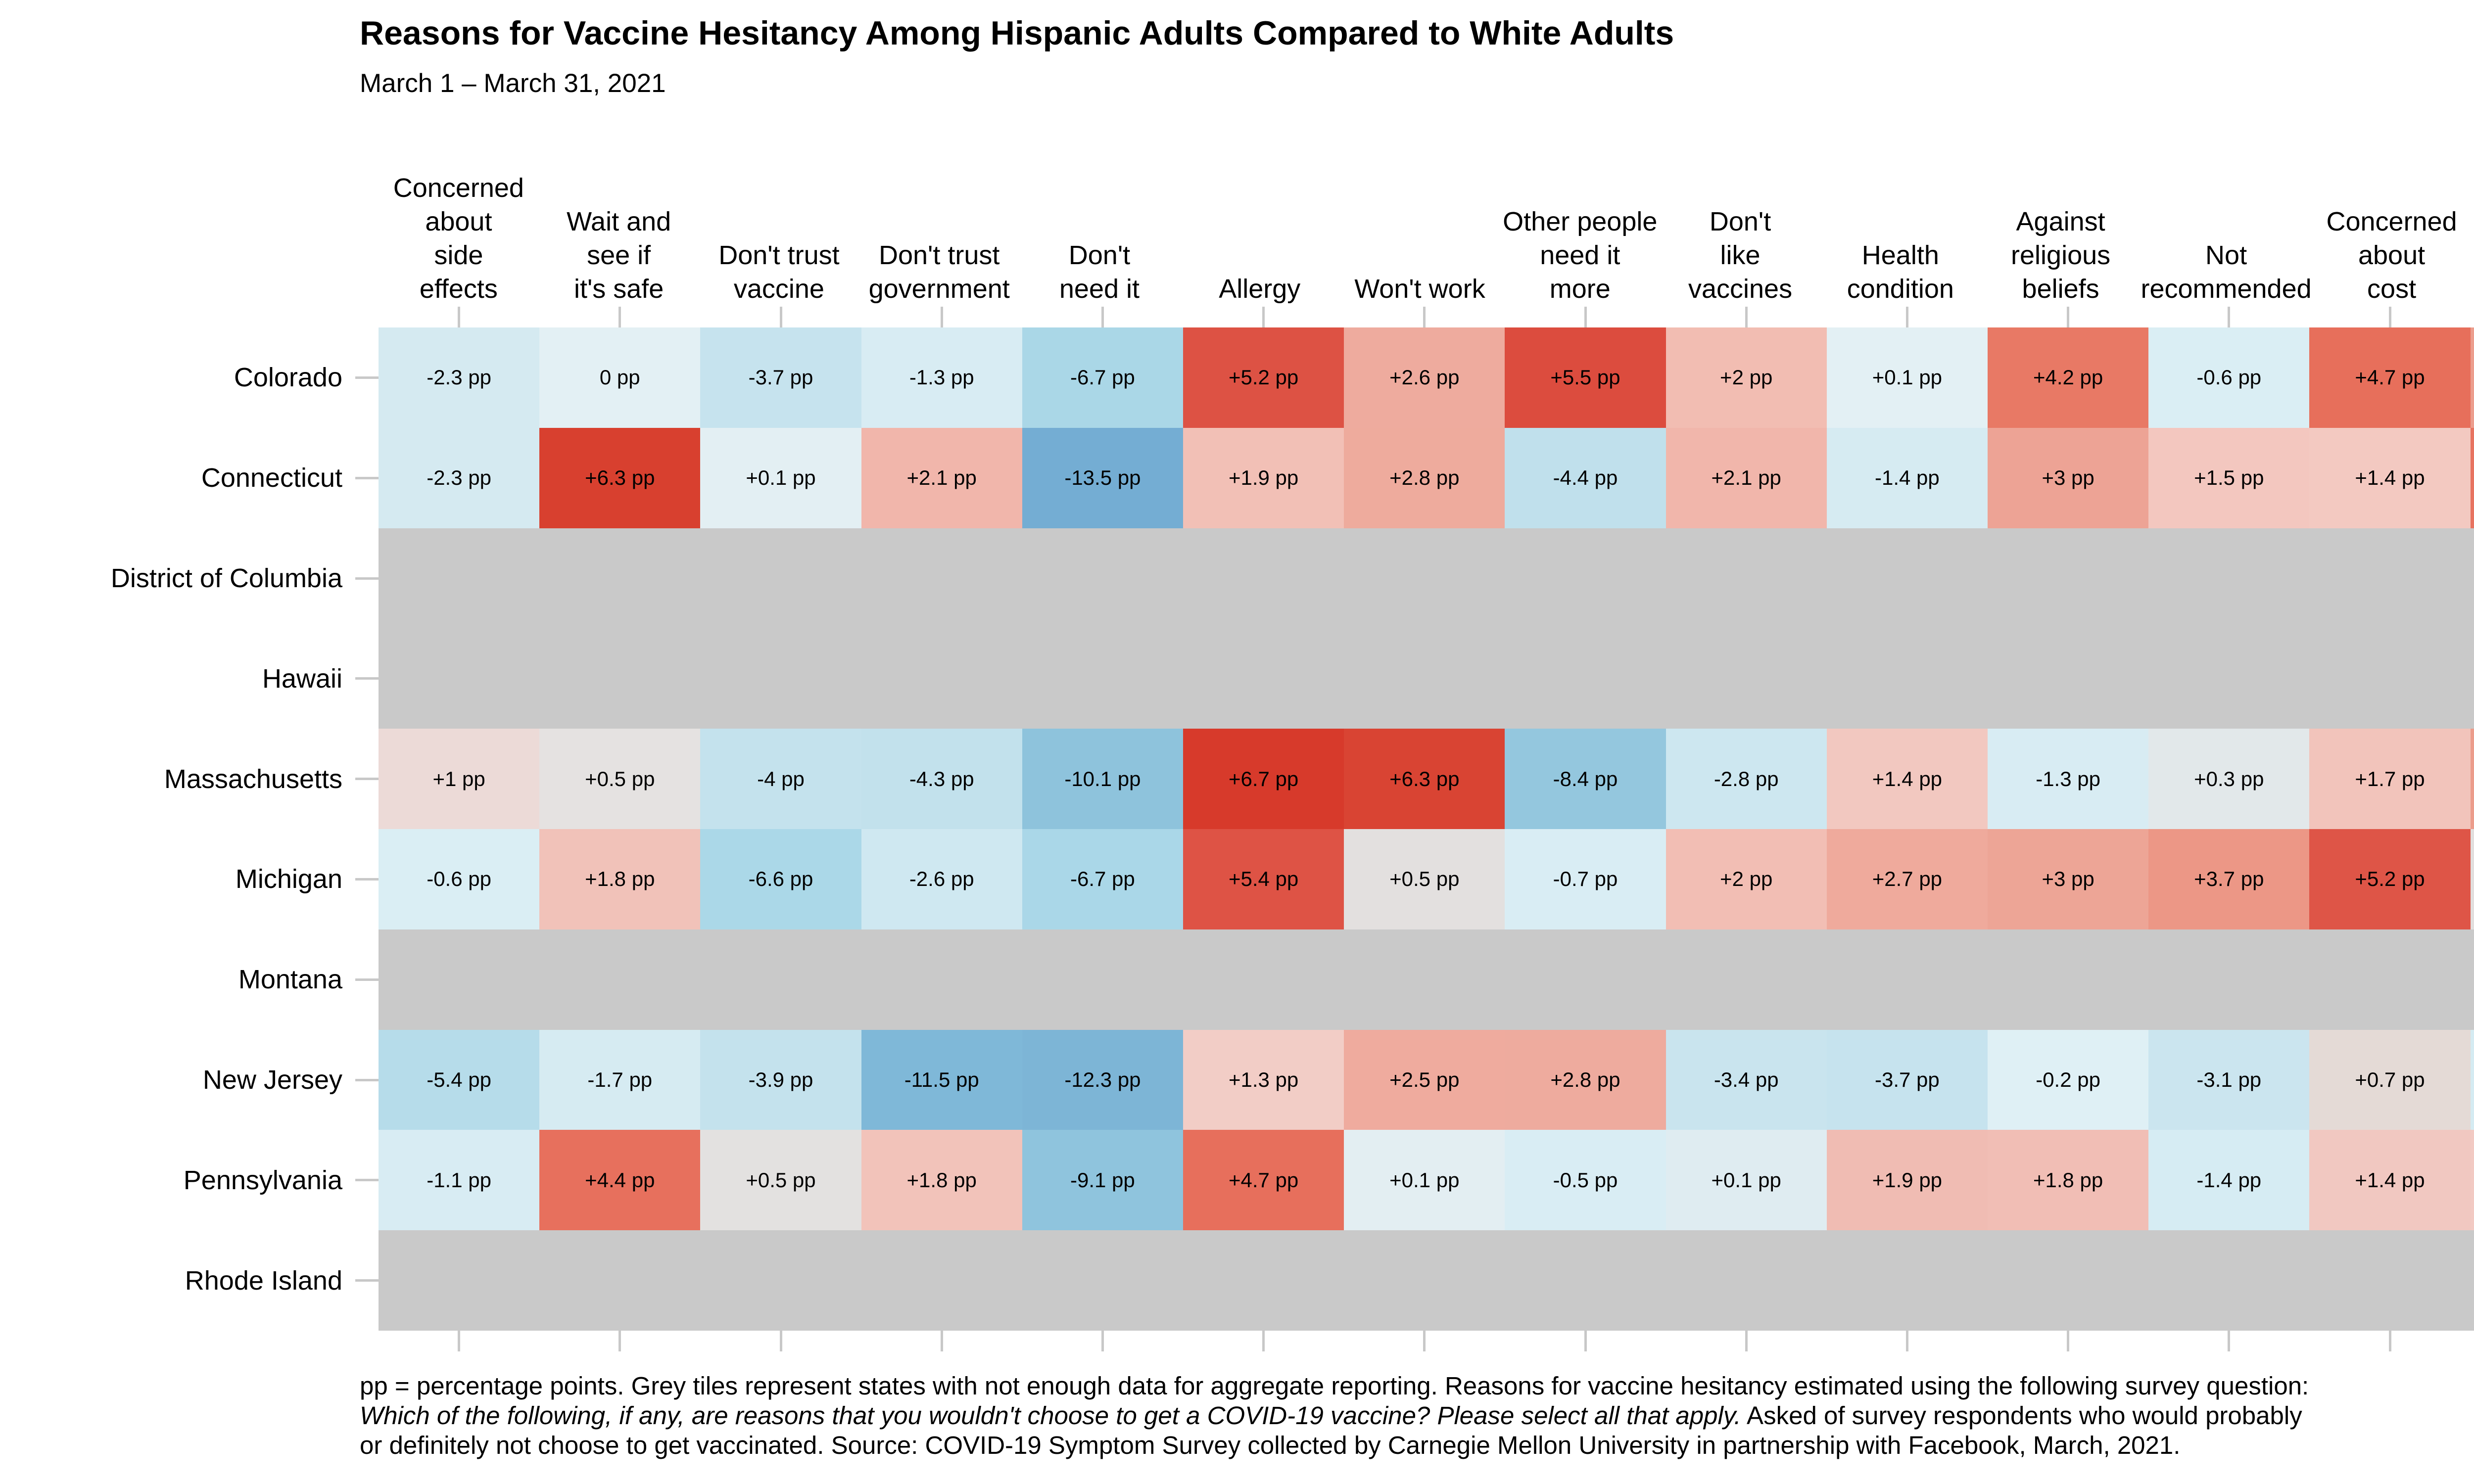 This screenshot has width=2474, height=1484. What do you see at coordinates (1580, 255) in the screenshot?
I see `column-header: Other people need it more` at bounding box center [1580, 255].